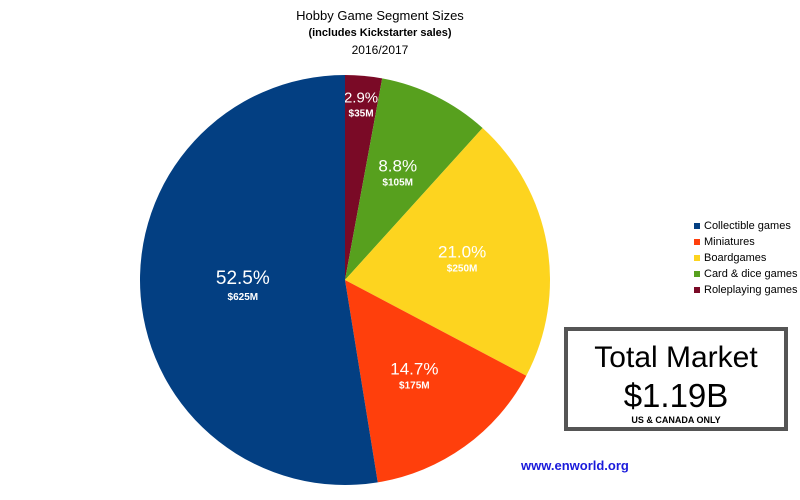  Describe the element at coordinates (751, 274) in the screenshot. I see `legend-label: Card & dice games` at that location.